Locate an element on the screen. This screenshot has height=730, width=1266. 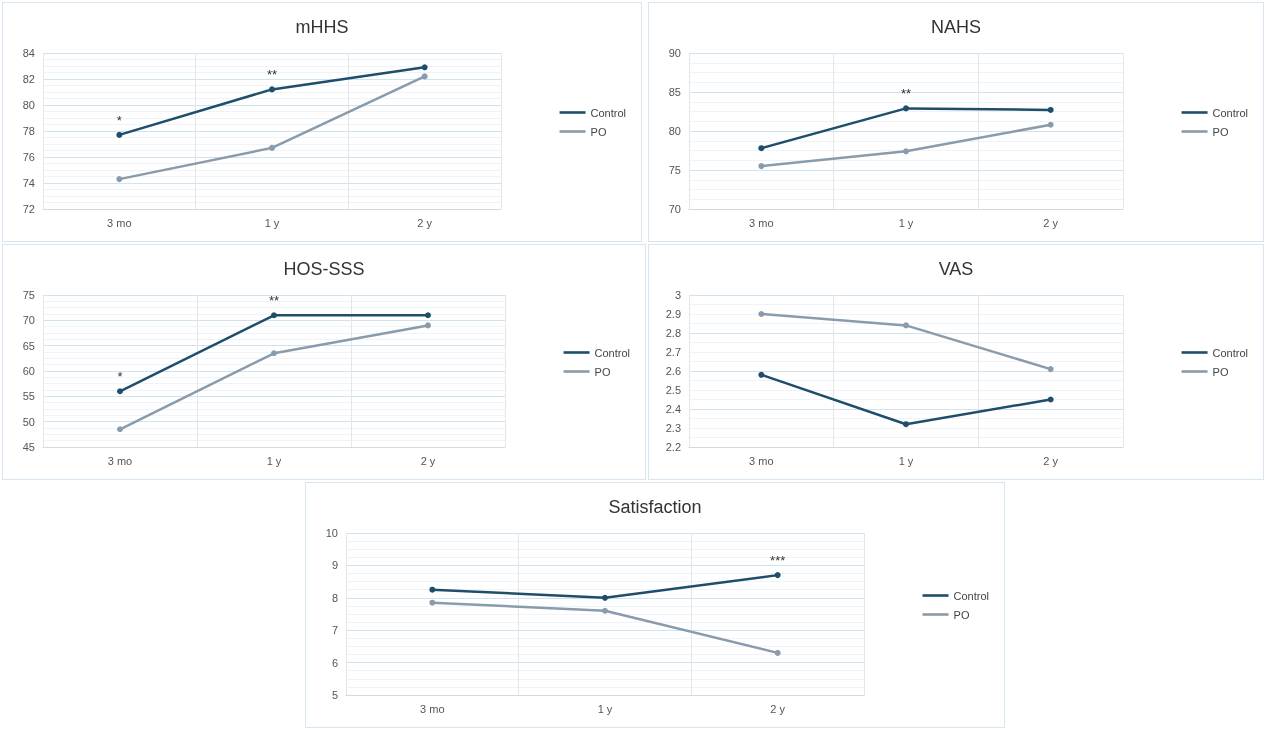
y-tick-label: 90 is located at coordinates (674, 53).